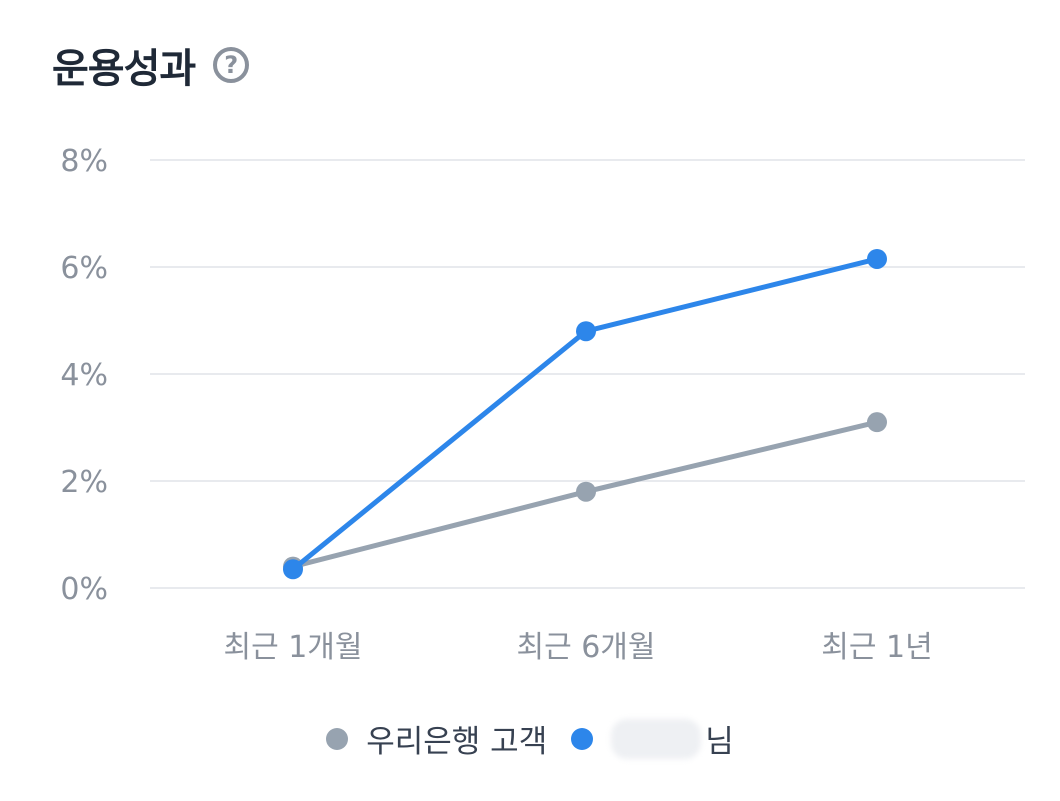 This screenshot has height=801, width=1060. What do you see at coordinates (84, 375) in the screenshot?
I see `y-tick-label: 4%` at bounding box center [84, 375].